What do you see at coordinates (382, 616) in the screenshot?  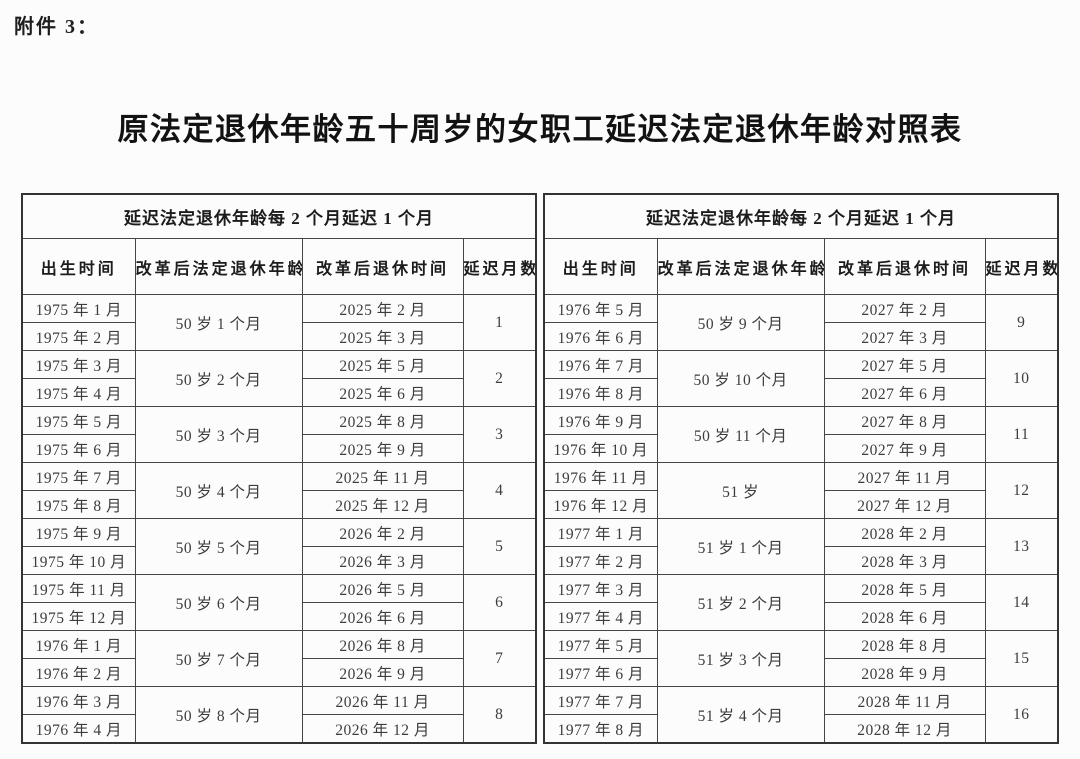 I see `retire-date-cell: 2026 年 6 月` at bounding box center [382, 616].